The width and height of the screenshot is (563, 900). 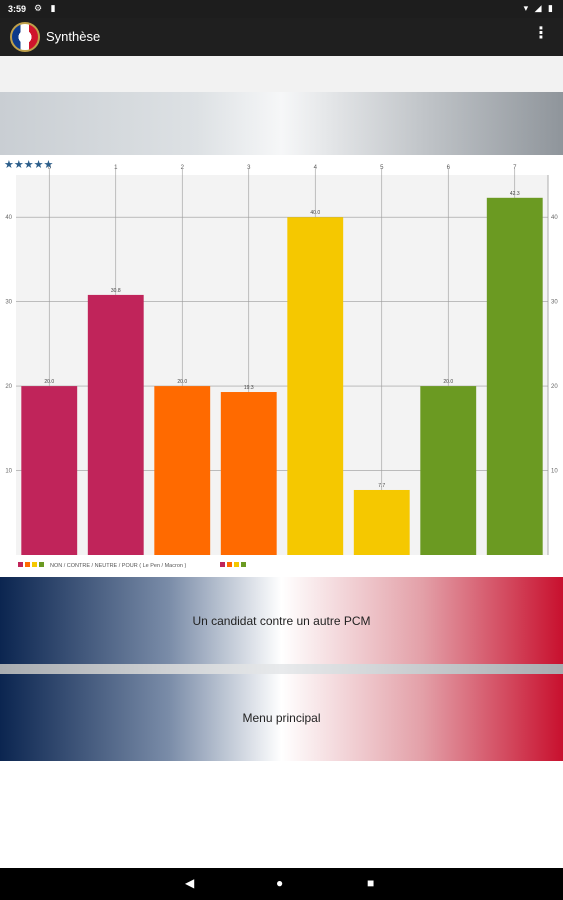 I want to click on y-tick-label-left: 10, so click(x=8, y=472).